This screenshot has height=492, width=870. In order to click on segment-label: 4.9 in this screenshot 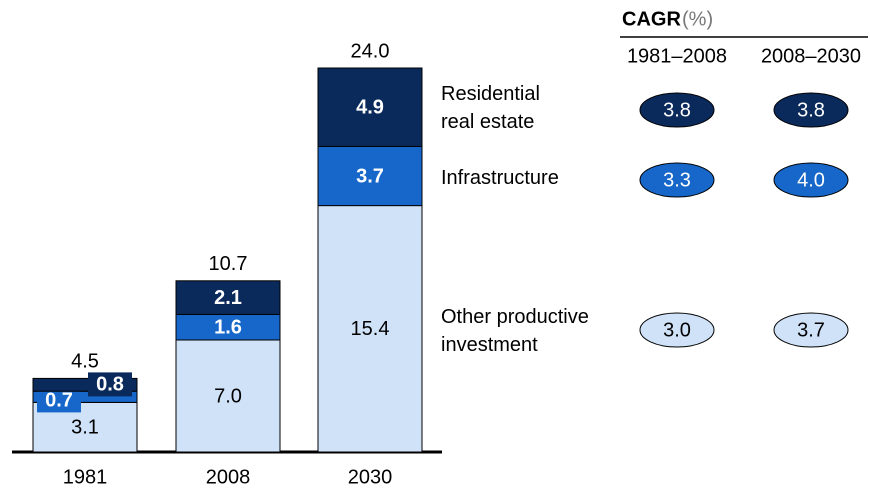, I will do `click(370, 107)`.